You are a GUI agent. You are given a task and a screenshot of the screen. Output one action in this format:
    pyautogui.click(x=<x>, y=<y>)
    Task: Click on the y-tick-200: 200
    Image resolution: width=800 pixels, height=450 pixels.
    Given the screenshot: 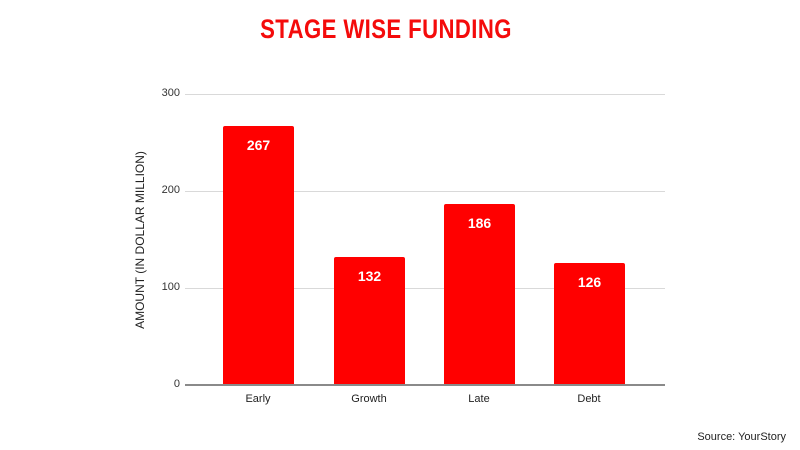 What is the action you would take?
    pyautogui.click(x=170, y=190)
    